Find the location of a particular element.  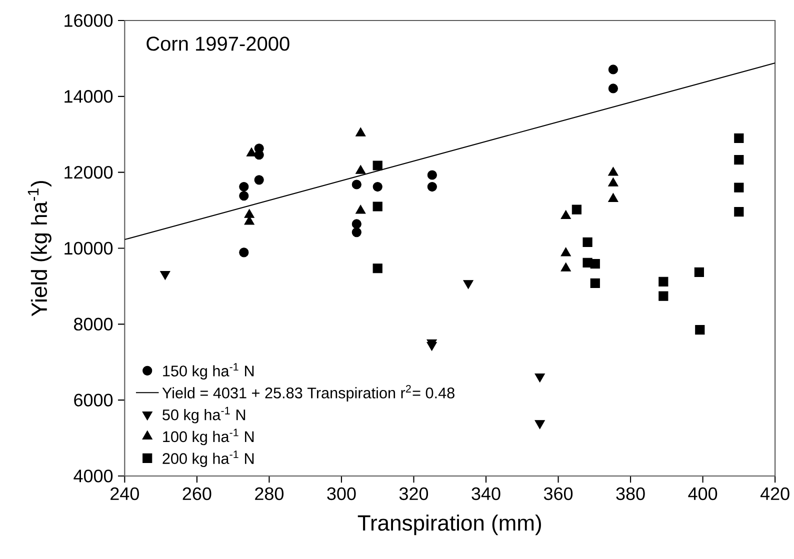

x-tick-label: 380 is located at coordinates (630, 493).